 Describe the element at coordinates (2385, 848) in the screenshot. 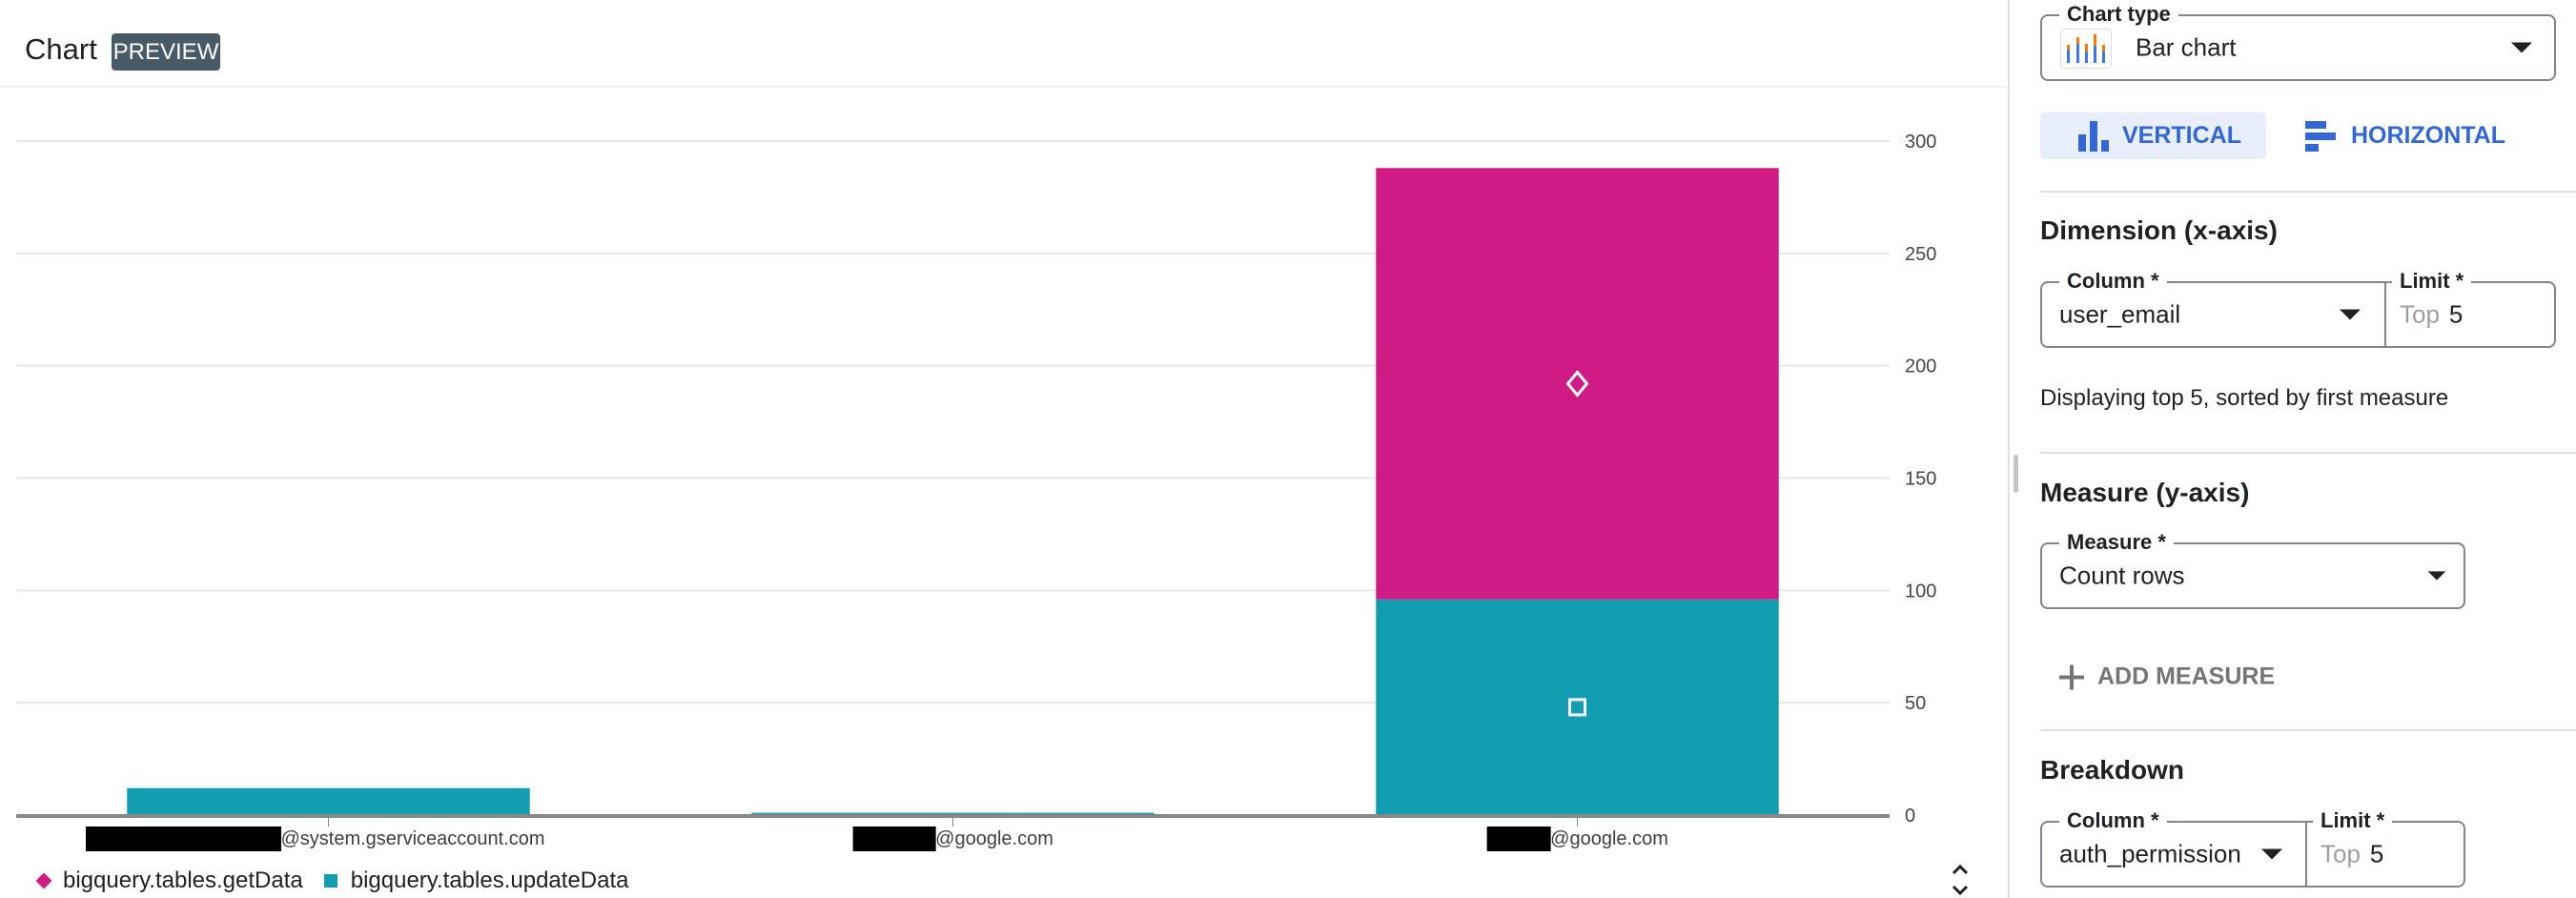

I see `breakdown-limit-input: Limit * Top 5` at that location.